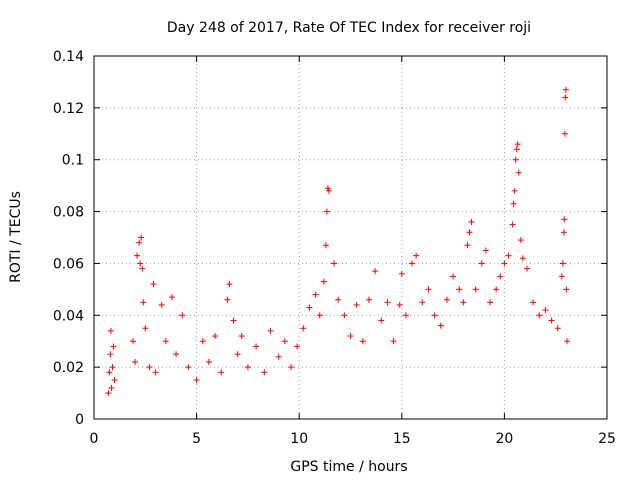 The height and width of the screenshot is (480, 640). What do you see at coordinates (348, 467) in the screenshot?
I see `x-axis-label: GPS time / hours` at bounding box center [348, 467].